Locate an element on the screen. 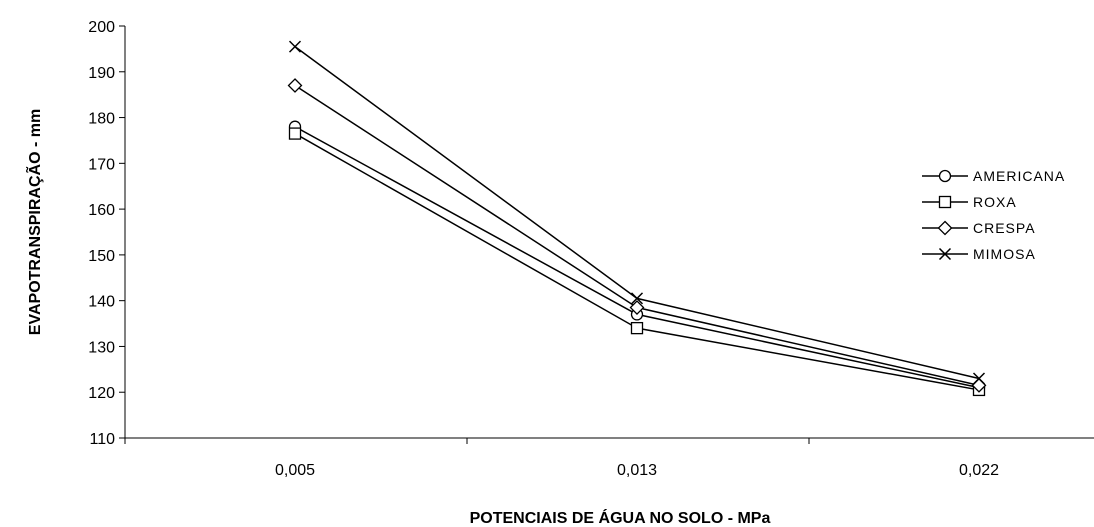  legend-marker-americana is located at coordinates (945, 176).